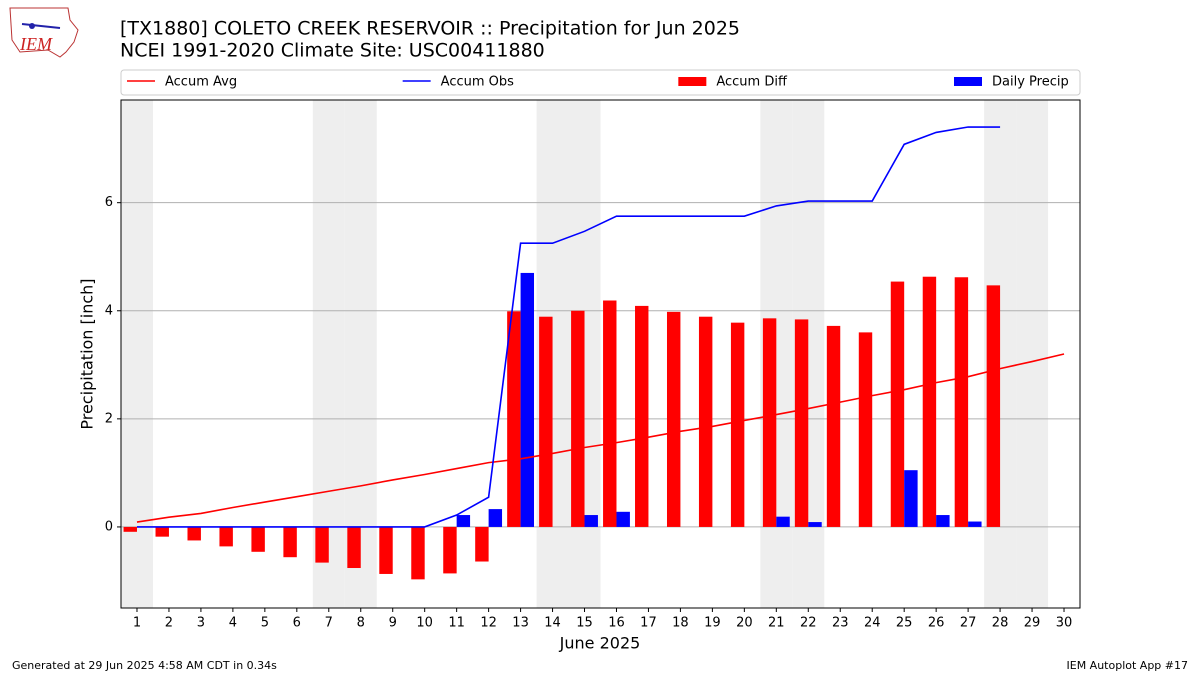 The height and width of the screenshot is (675, 1200). What do you see at coordinates (968, 623) in the screenshot?
I see `x-tick-label: 27` at bounding box center [968, 623].